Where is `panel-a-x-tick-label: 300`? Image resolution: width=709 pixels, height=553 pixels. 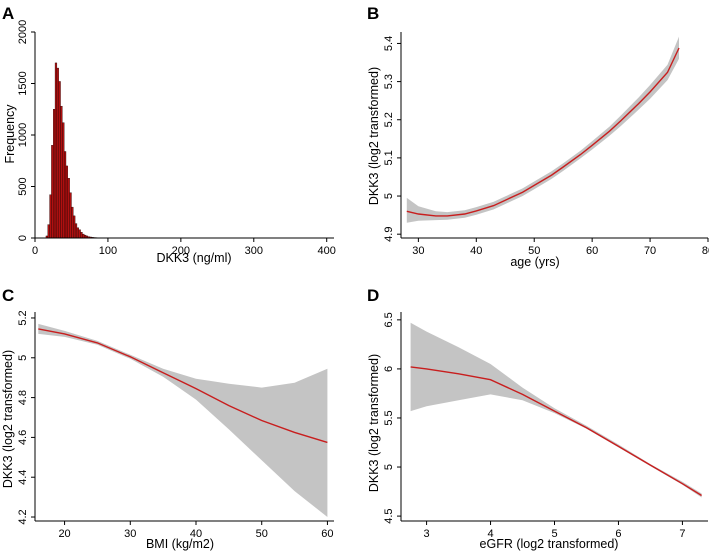 panel-a-x-tick-label: 300 is located at coordinates (254, 251).